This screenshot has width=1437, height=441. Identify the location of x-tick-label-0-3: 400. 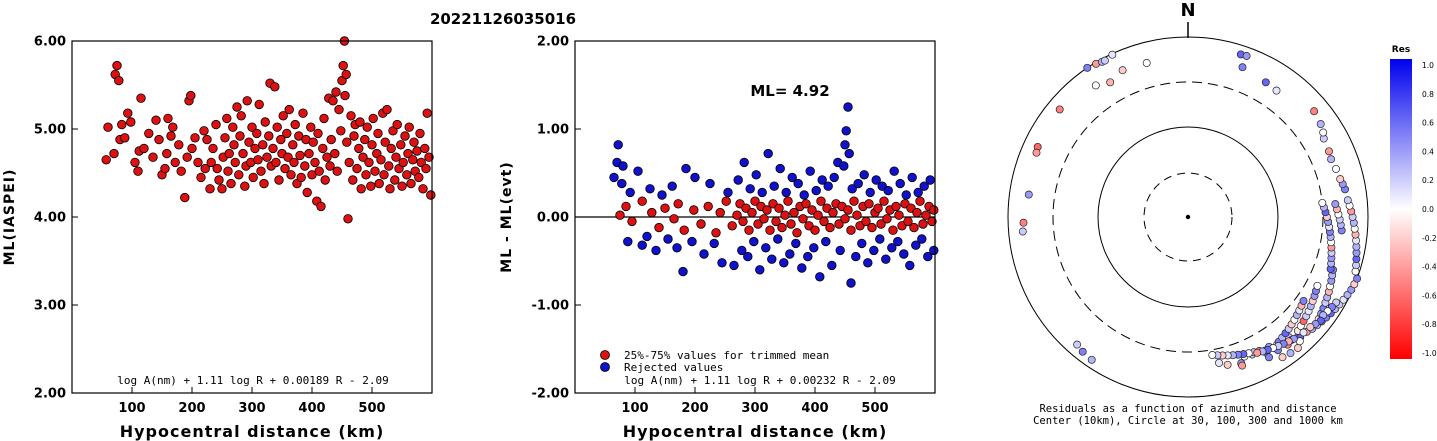
(311, 408).